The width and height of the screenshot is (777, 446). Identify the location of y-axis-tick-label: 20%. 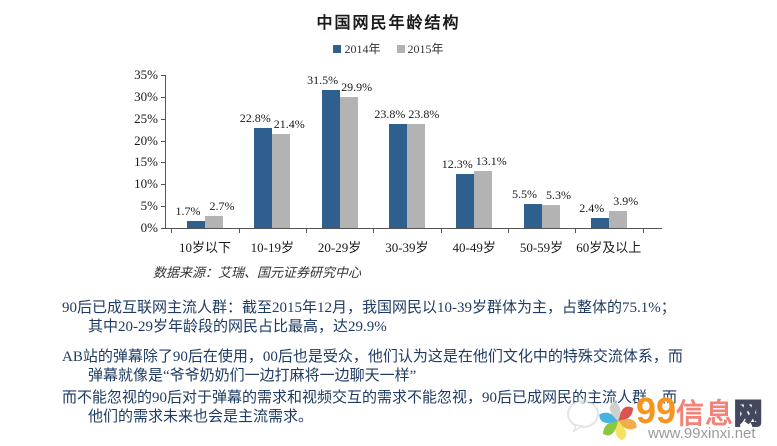
(146, 140).